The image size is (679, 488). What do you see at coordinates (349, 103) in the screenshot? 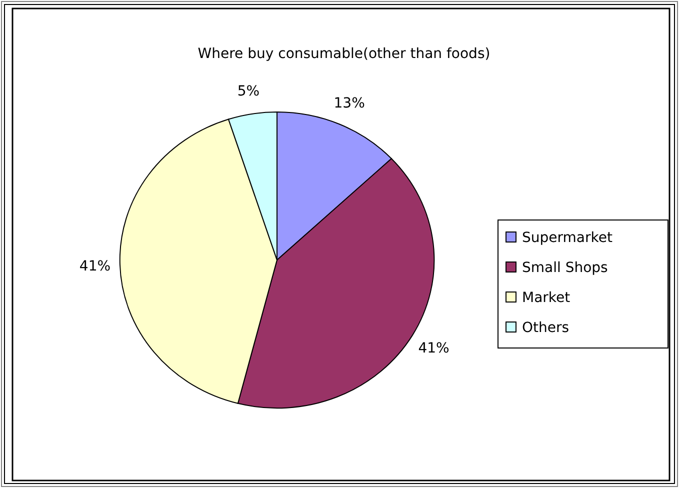
I see `data-label: 13%` at bounding box center [349, 103].